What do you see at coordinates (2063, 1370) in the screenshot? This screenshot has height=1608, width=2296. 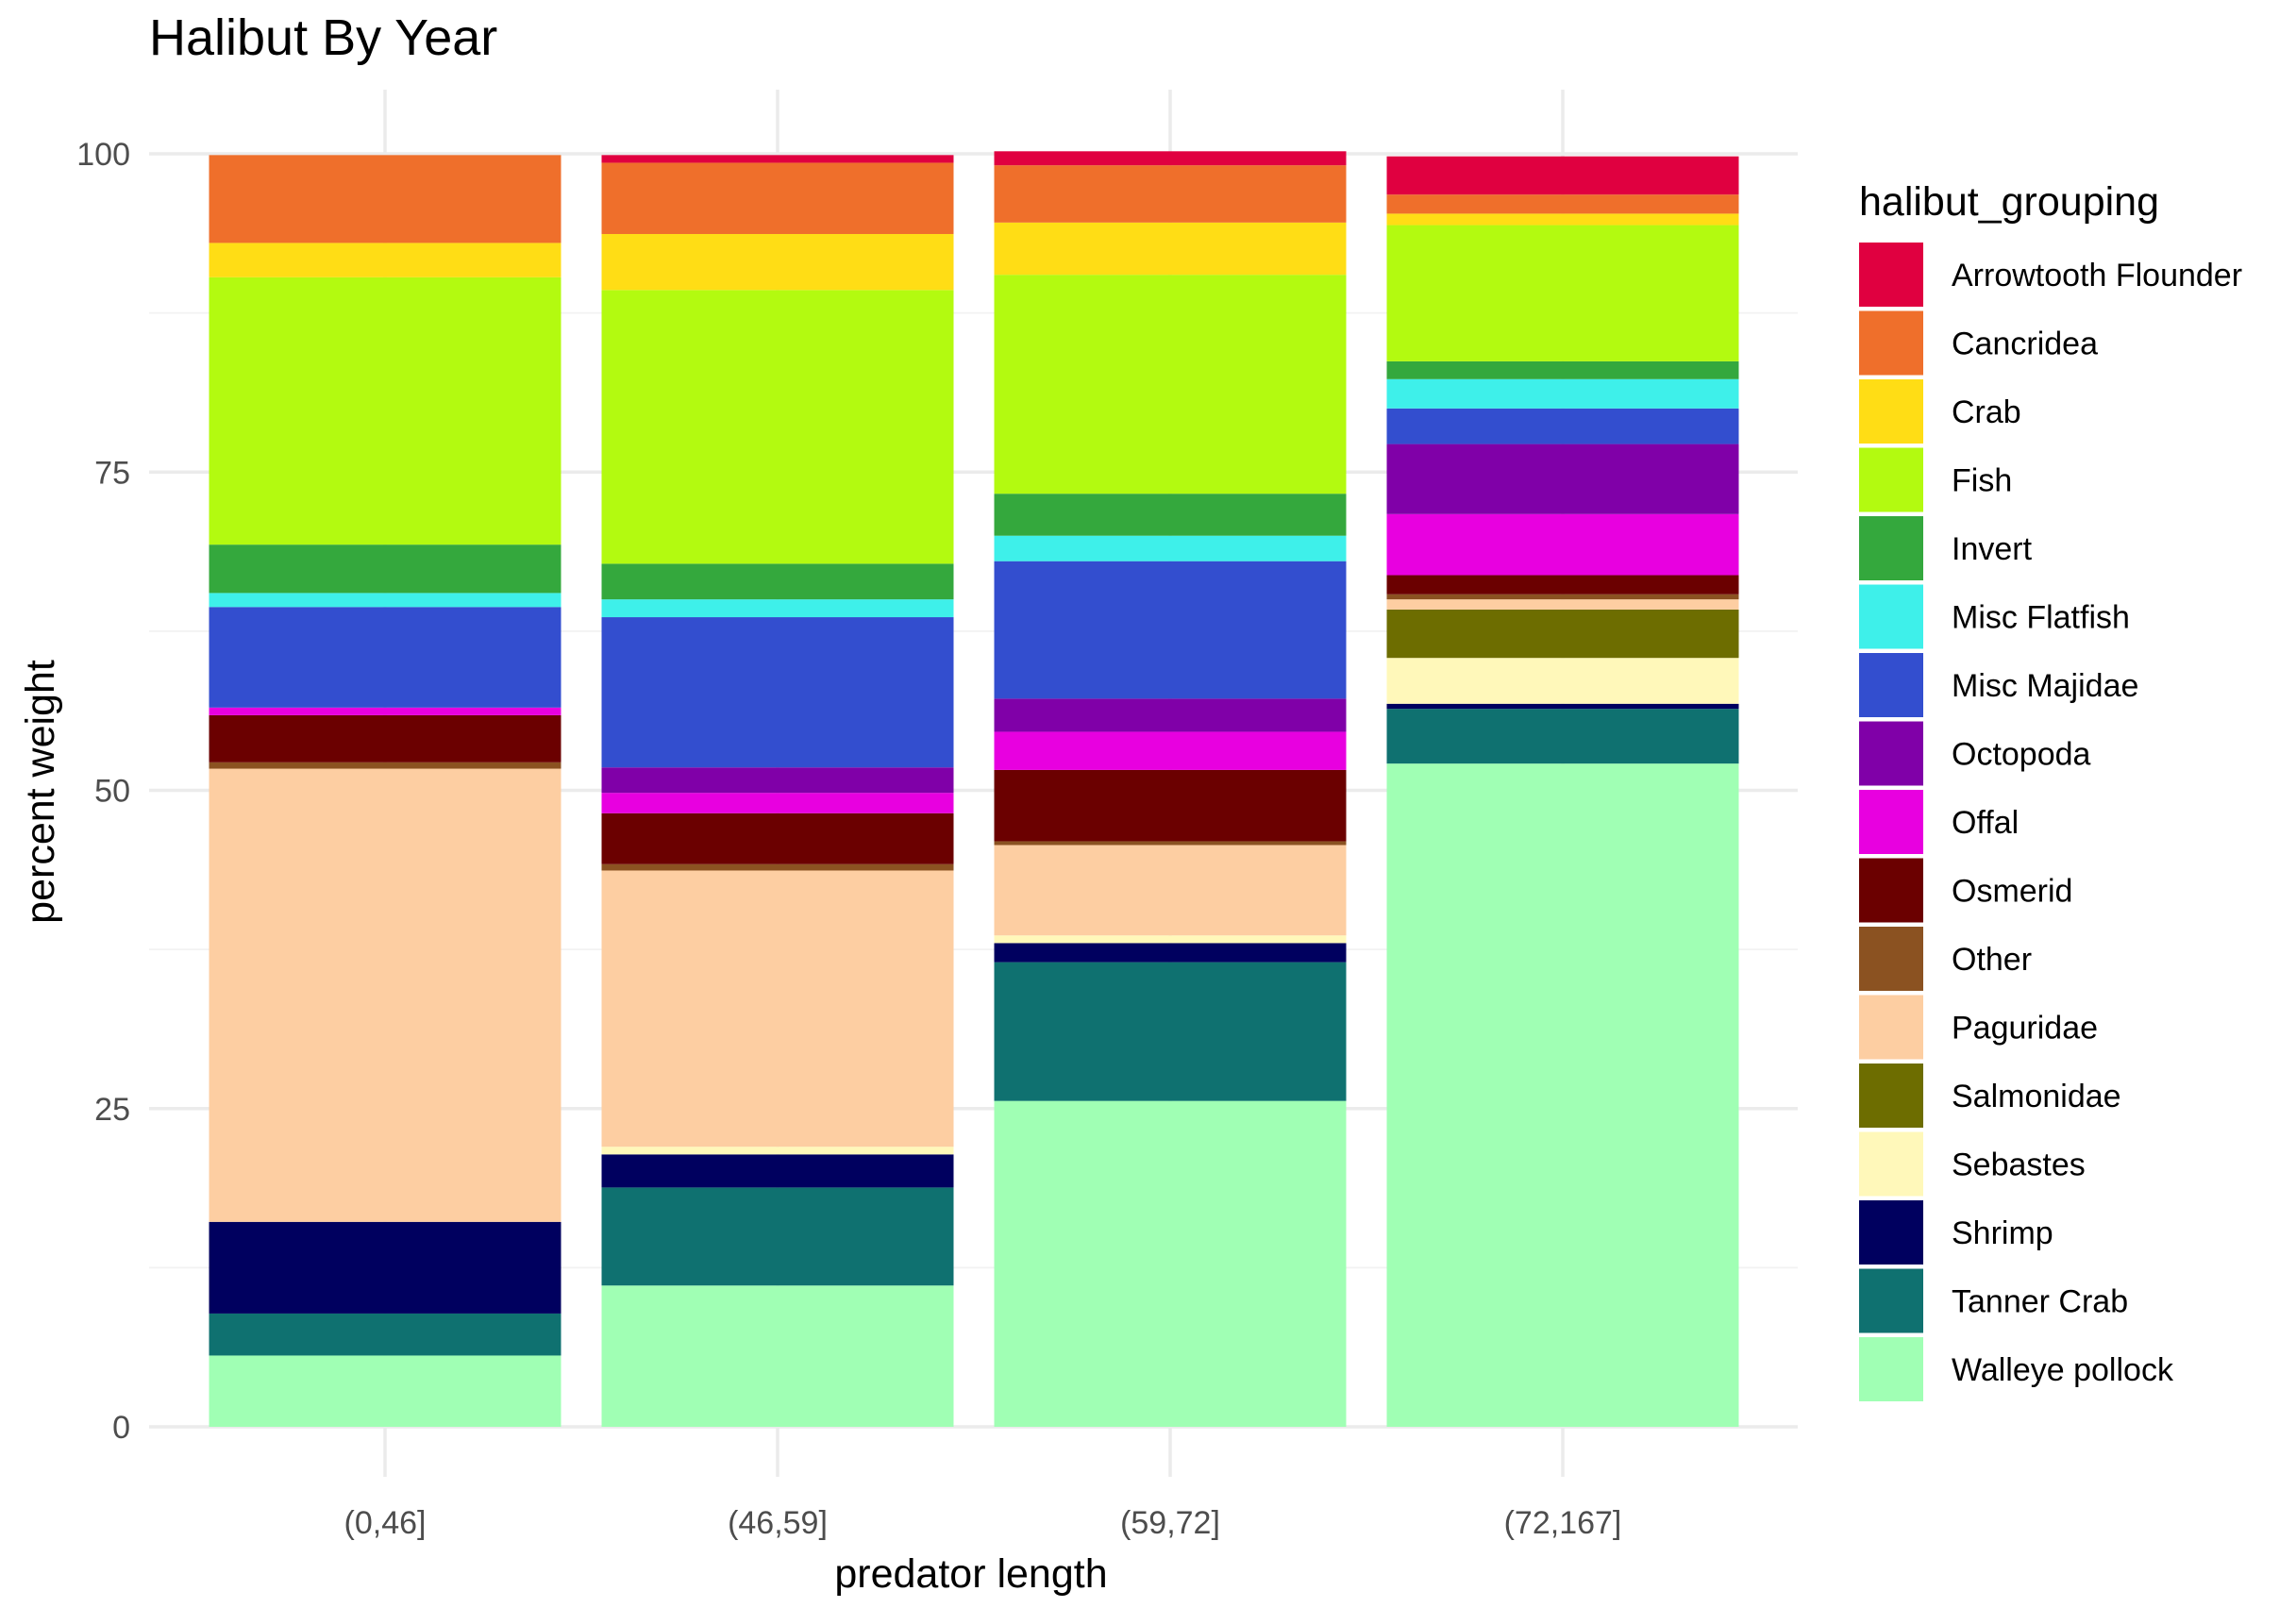 I see `legend-label: Walleye pollock` at bounding box center [2063, 1370].